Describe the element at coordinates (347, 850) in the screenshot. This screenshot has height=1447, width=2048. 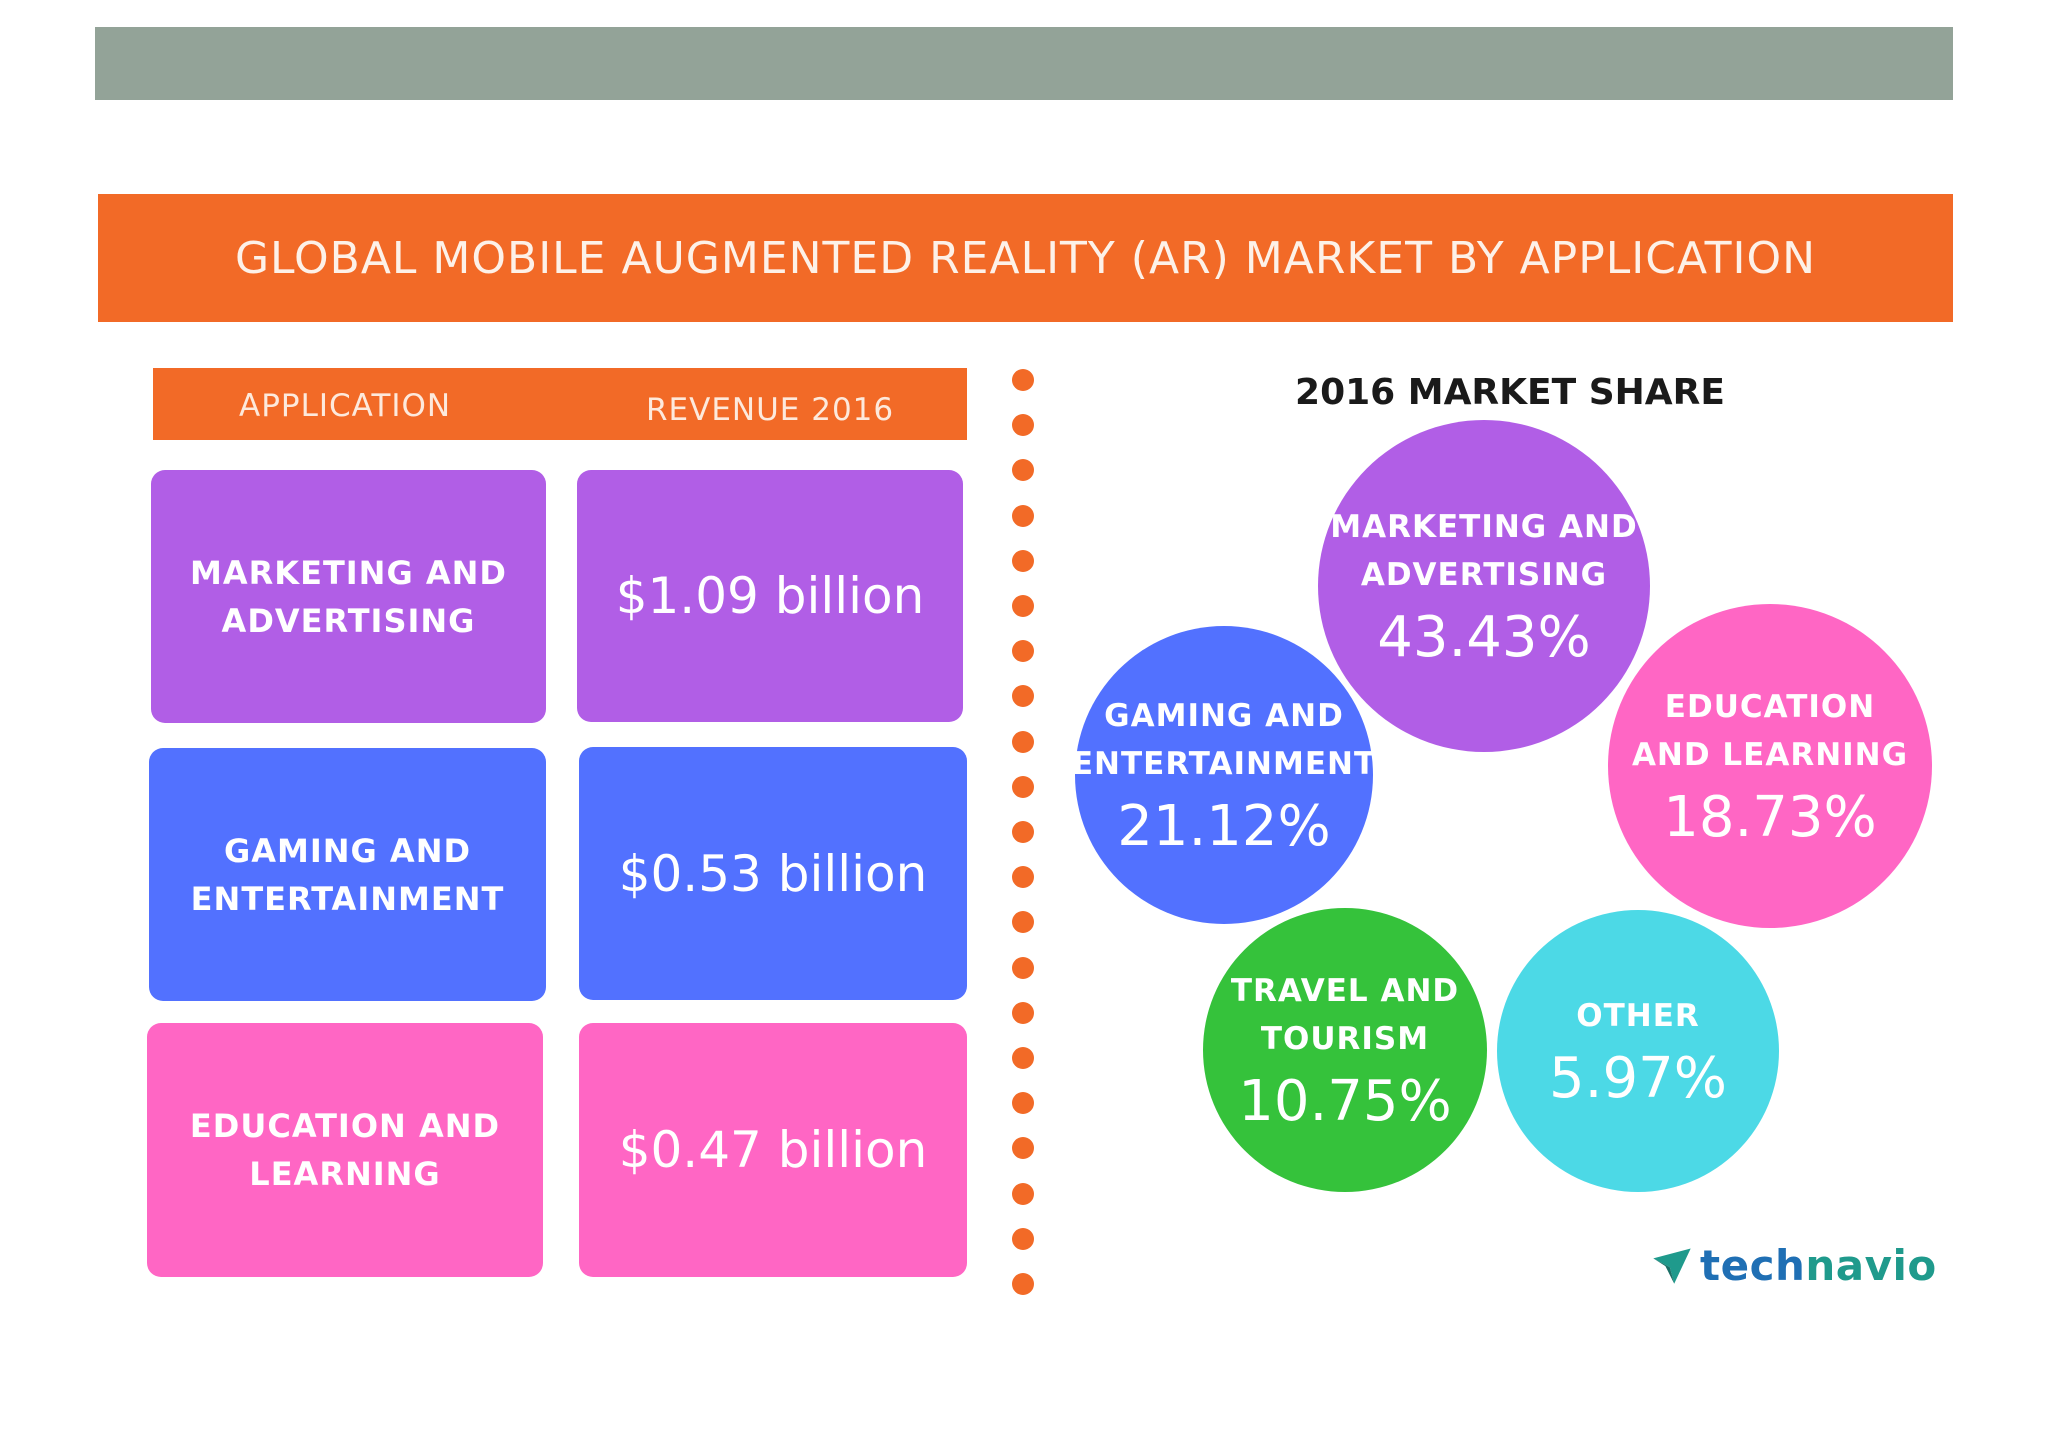
I see `table-row-1-application-line-1: GAMING AND` at that location.